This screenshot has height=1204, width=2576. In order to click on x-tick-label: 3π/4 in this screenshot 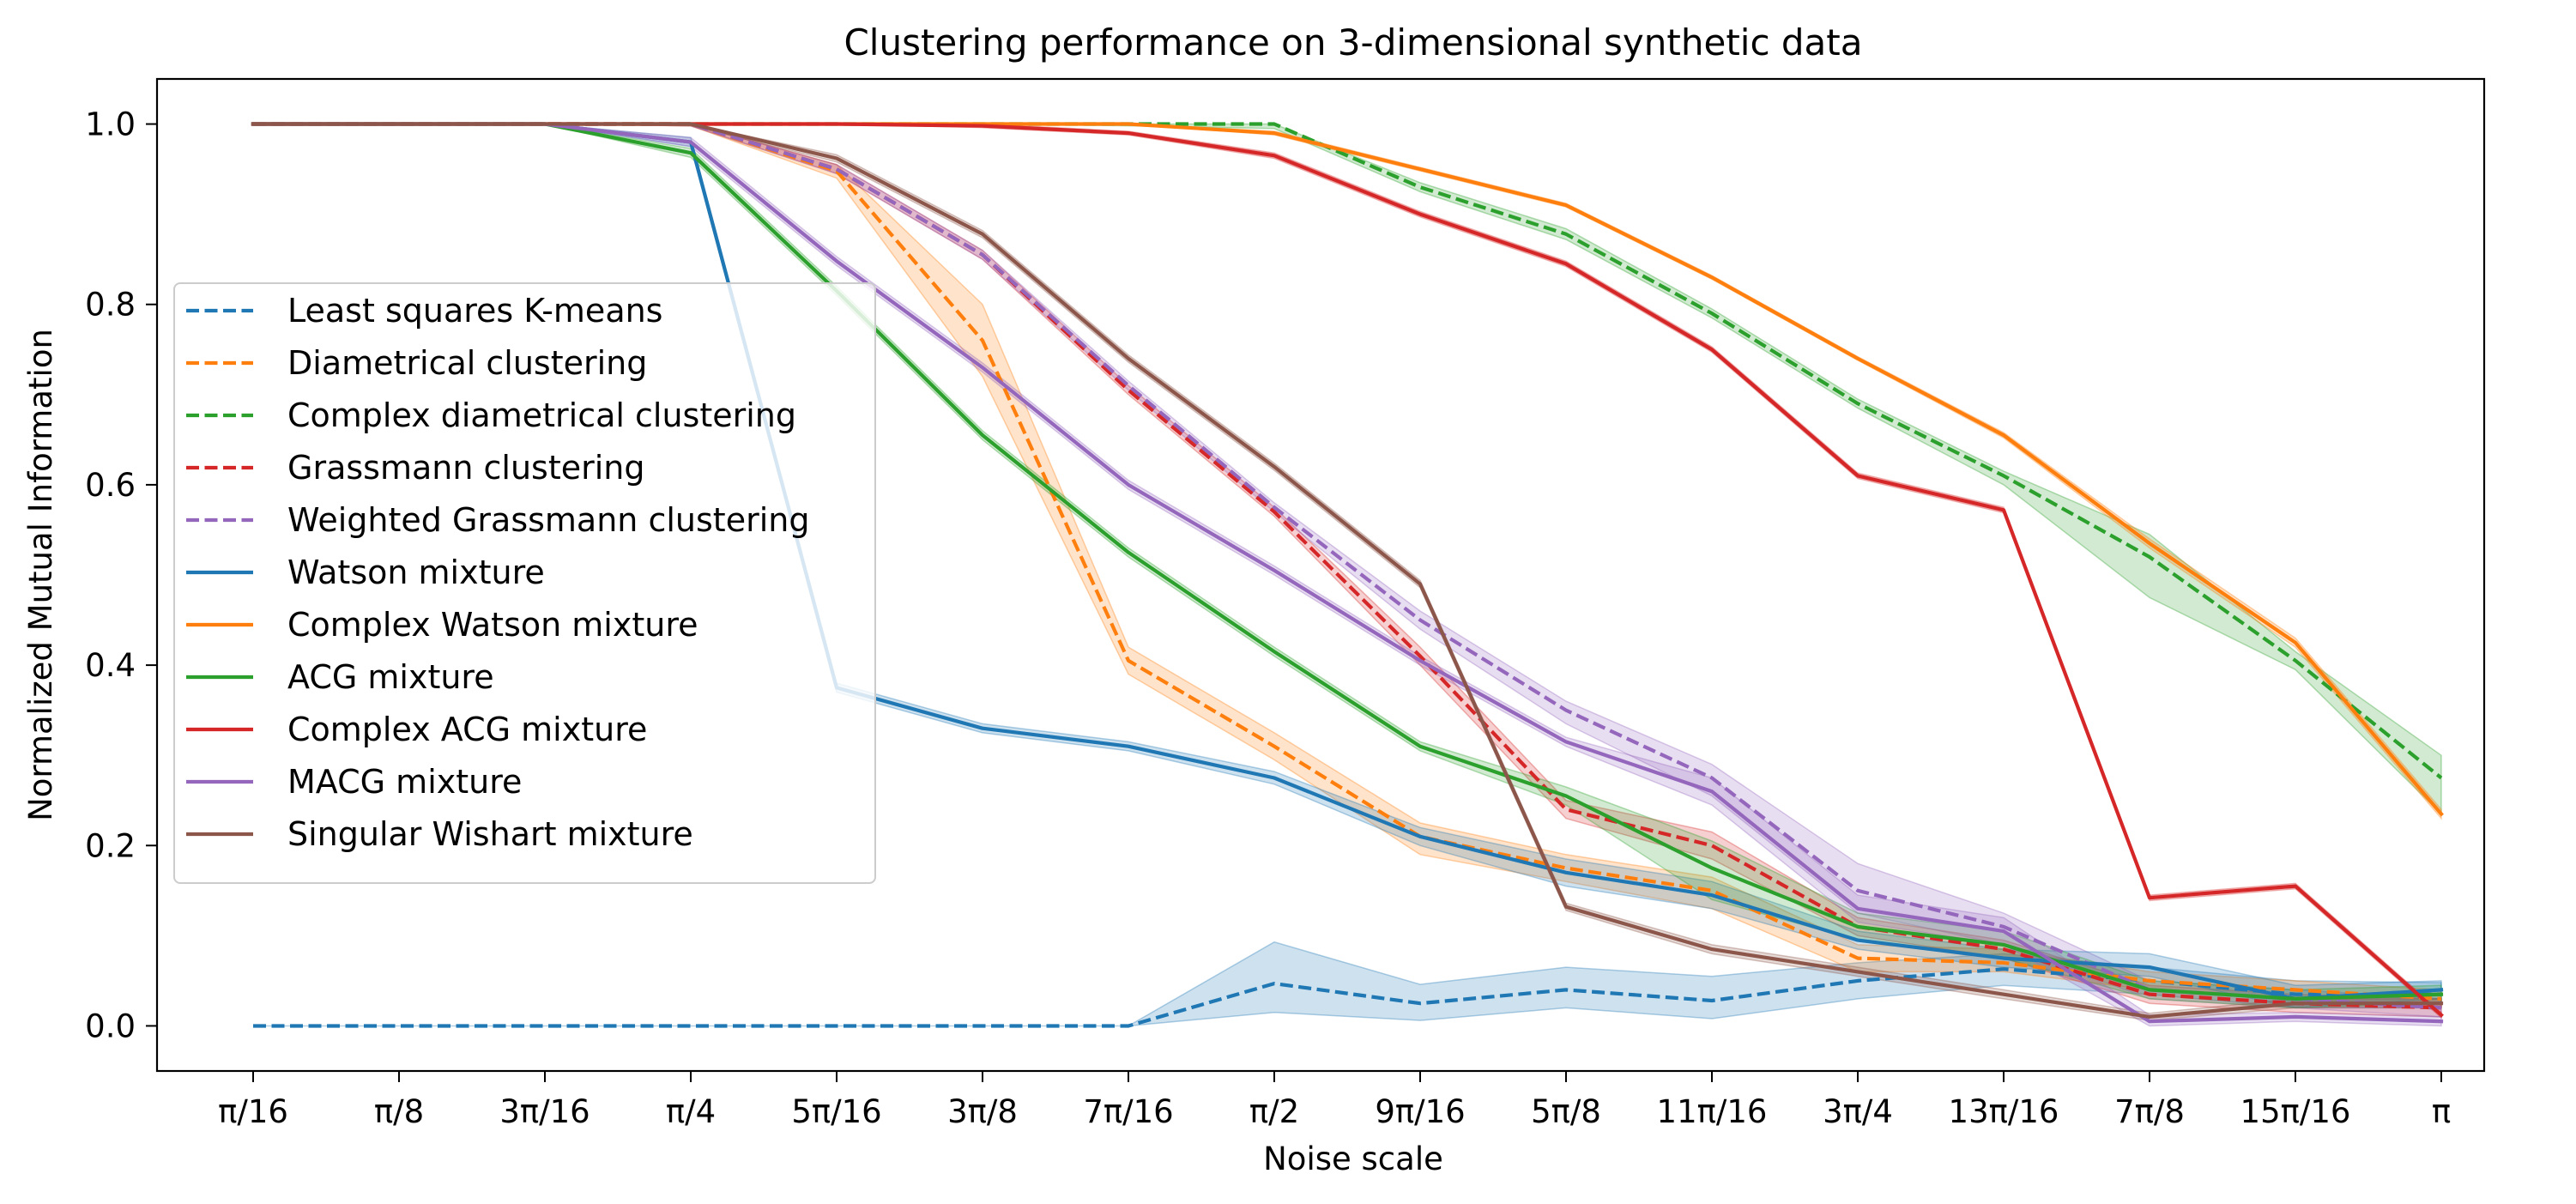, I will do `click(1858, 1111)`.